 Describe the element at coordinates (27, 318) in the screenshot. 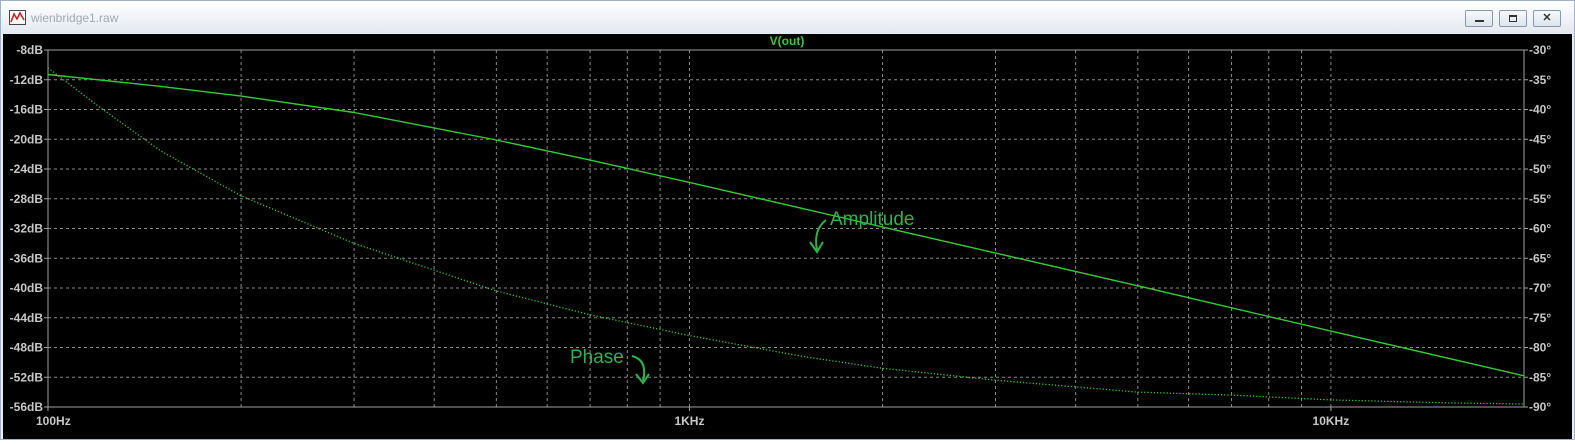

I see `y-left-tick-label: -44dB` at that location.